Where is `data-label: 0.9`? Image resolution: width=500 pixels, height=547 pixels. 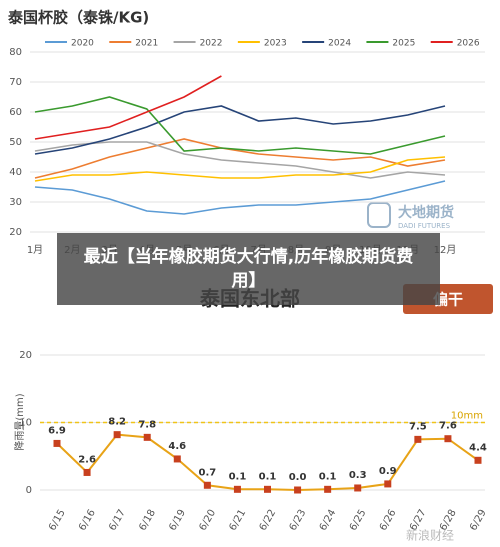 data-label: 0.9 is located at coordinates (388, 471).